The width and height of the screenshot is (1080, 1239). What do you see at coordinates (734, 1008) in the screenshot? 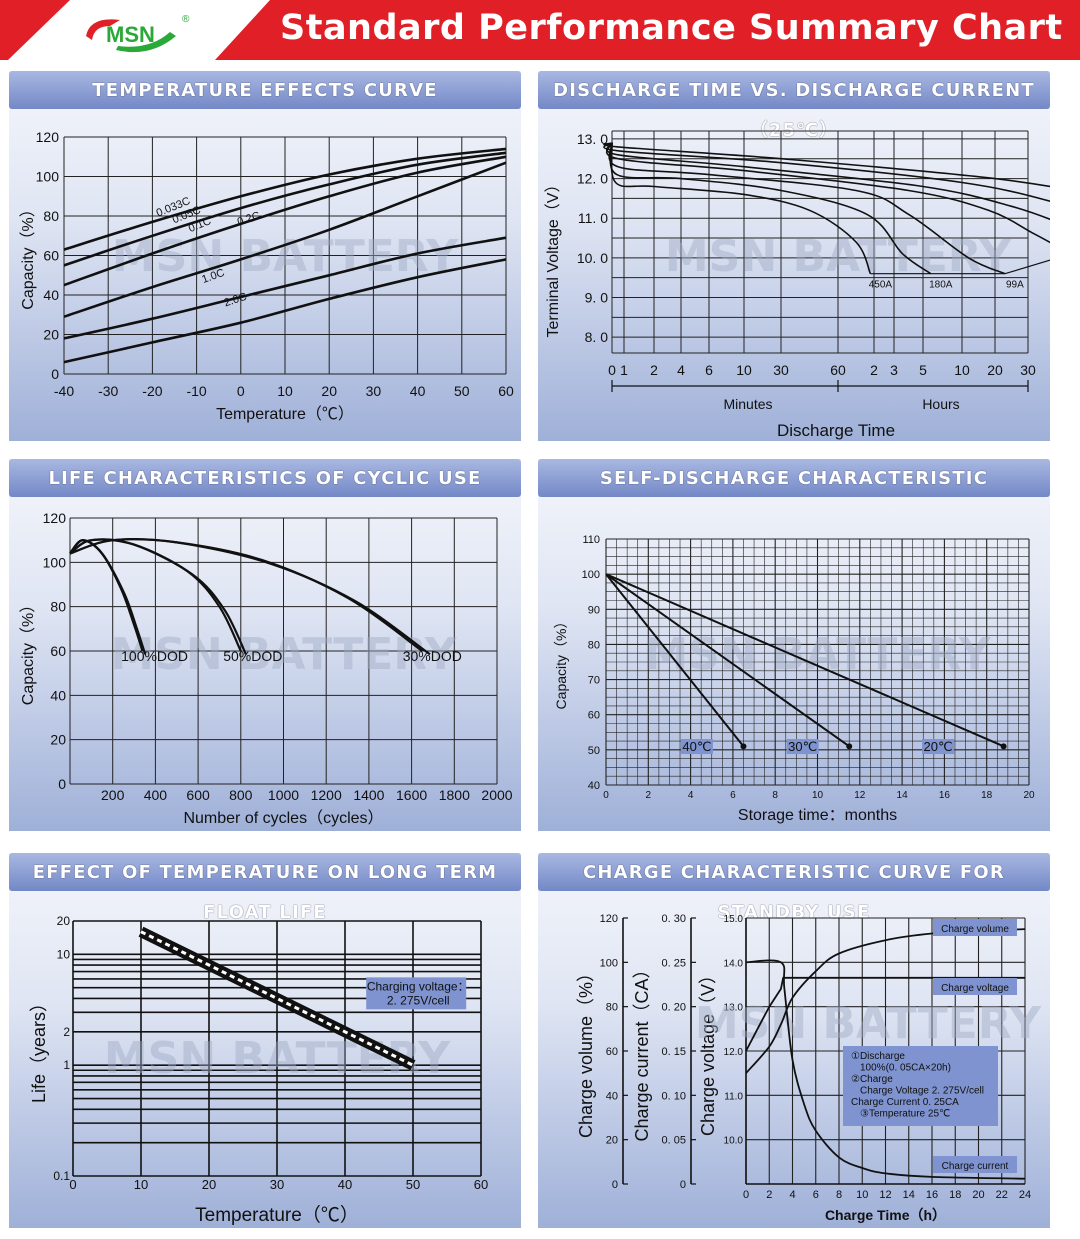
I see `y-tick-label: 13.0` at bounding box center [734, 1008].